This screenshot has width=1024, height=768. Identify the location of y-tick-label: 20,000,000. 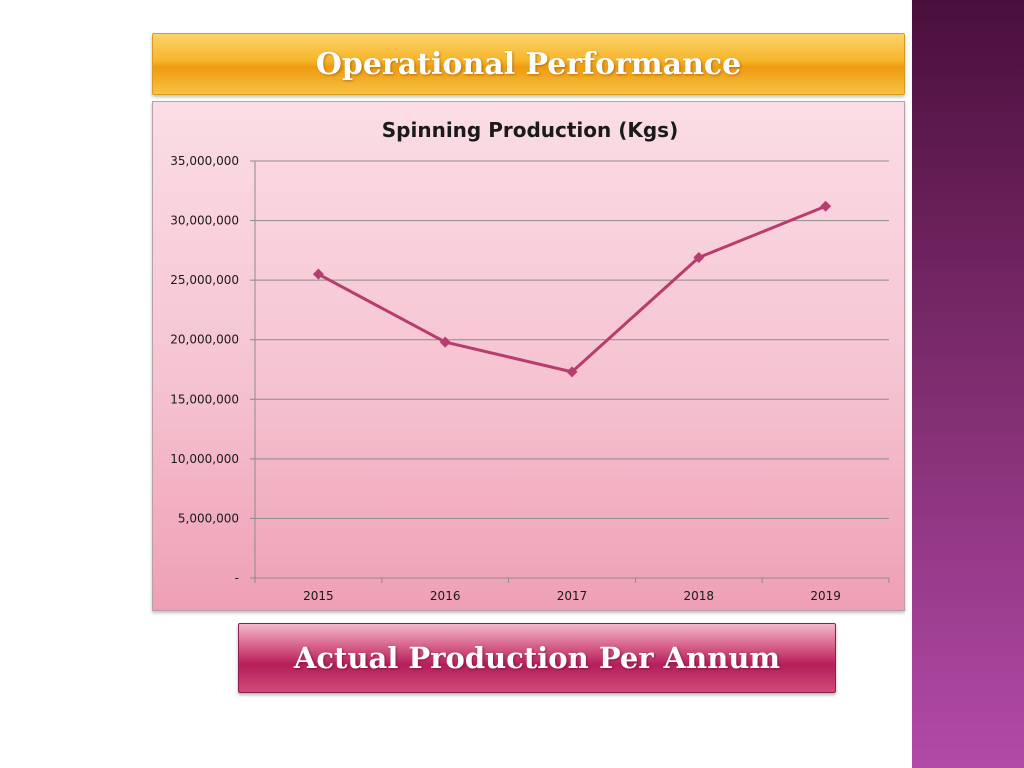
(204, 340).